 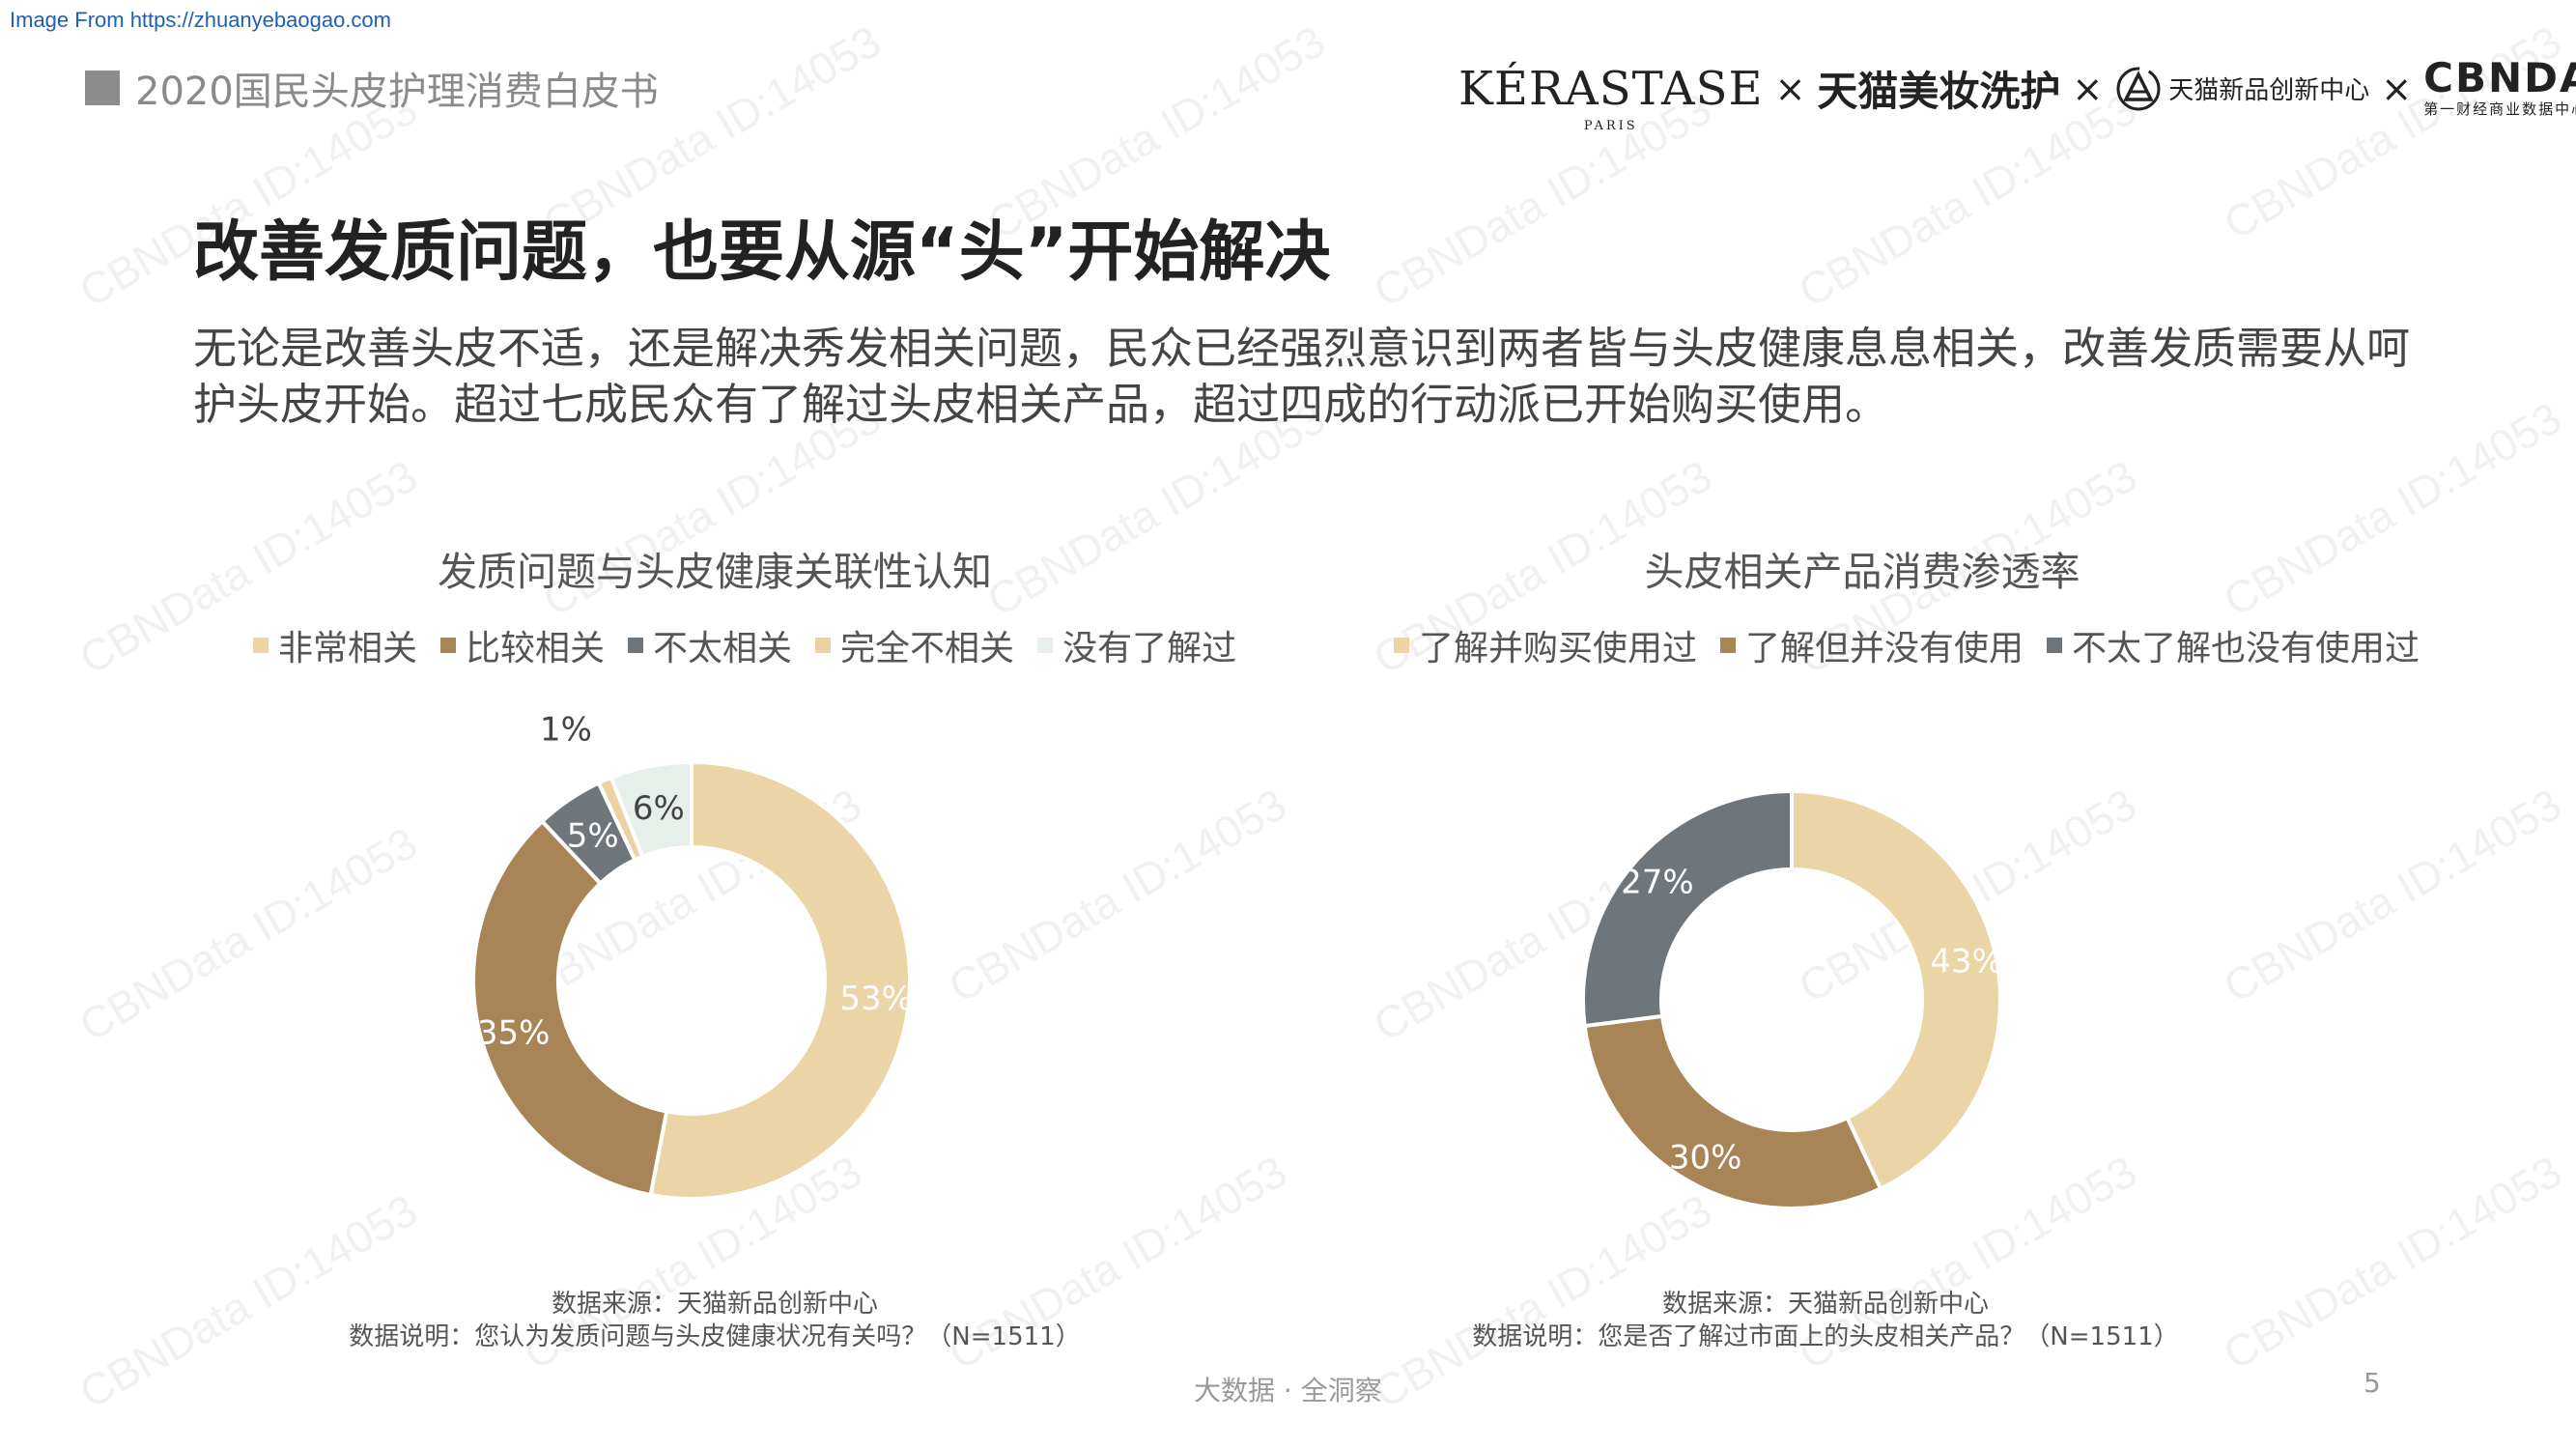 What do you see at coordinates (2499, 109) in the screenshot?
I see `cbndata-sub: 第一财经商业数据中心` at bounding box center [2499, 109].